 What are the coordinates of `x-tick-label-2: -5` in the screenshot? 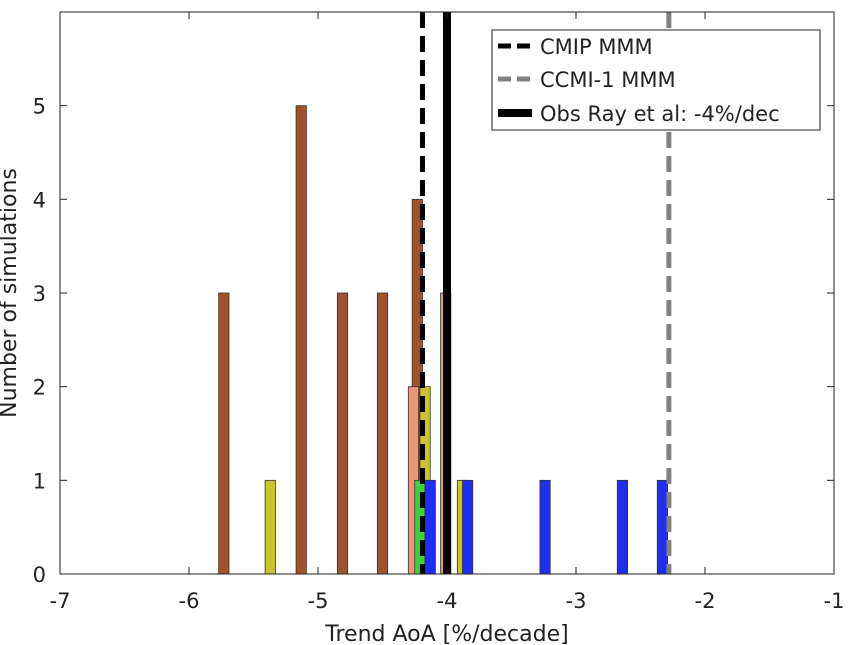 It's located at (318, 601).